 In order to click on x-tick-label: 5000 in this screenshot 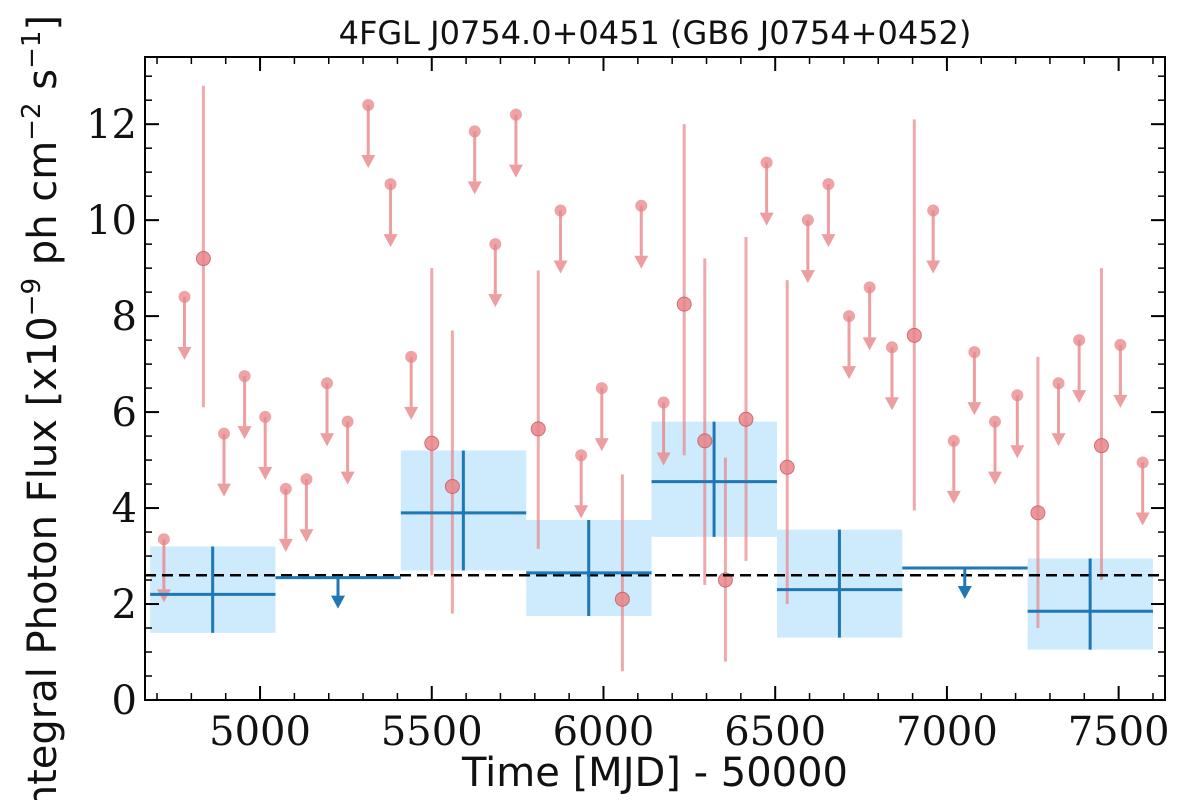, I will do `click(260, 732)`.